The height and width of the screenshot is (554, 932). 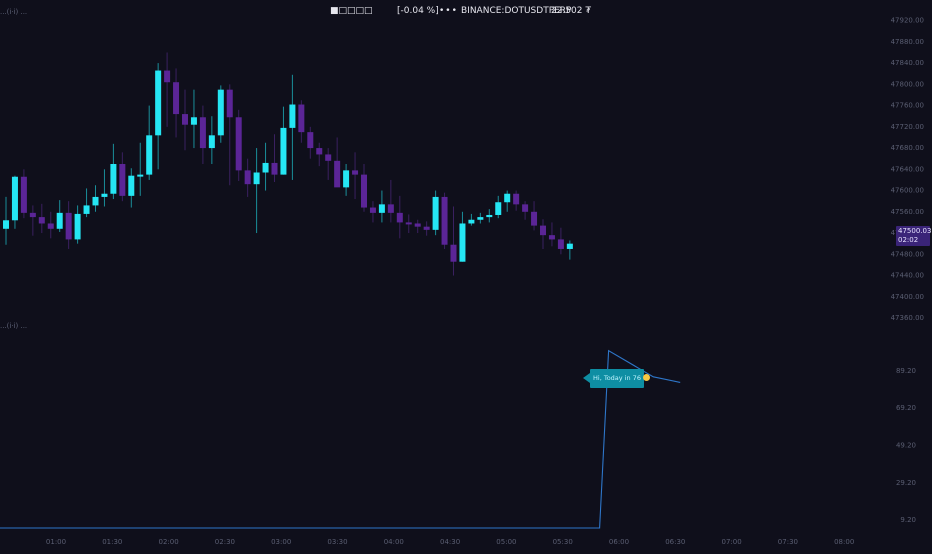 What do you see at coordinates (907, 191) in the screenshot?
I see `price-axis-label: 47600.00` at bounding box center [907, 191].